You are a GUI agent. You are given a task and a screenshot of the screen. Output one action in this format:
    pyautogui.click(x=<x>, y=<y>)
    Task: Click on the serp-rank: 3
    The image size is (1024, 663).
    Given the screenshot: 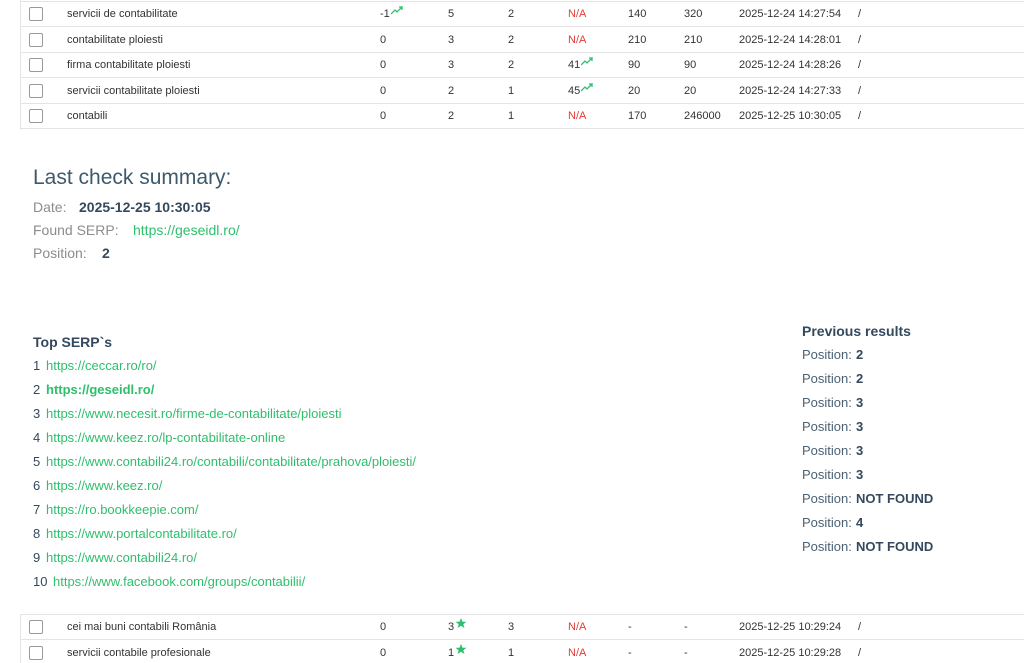 What is the action you would take?
    pyautogui.click(x=37, y=413)
    